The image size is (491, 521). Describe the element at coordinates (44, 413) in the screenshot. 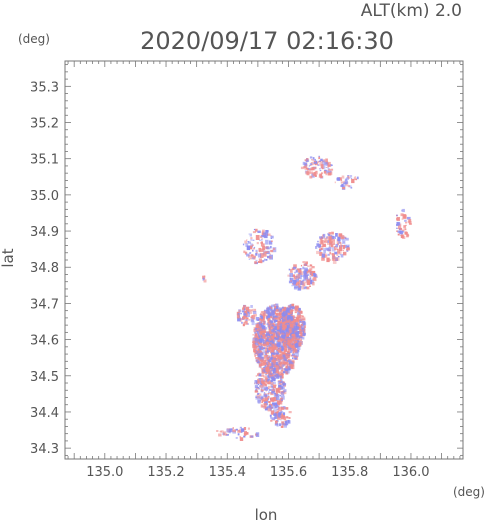

I see `y-tick-label: 34.4` at that location.